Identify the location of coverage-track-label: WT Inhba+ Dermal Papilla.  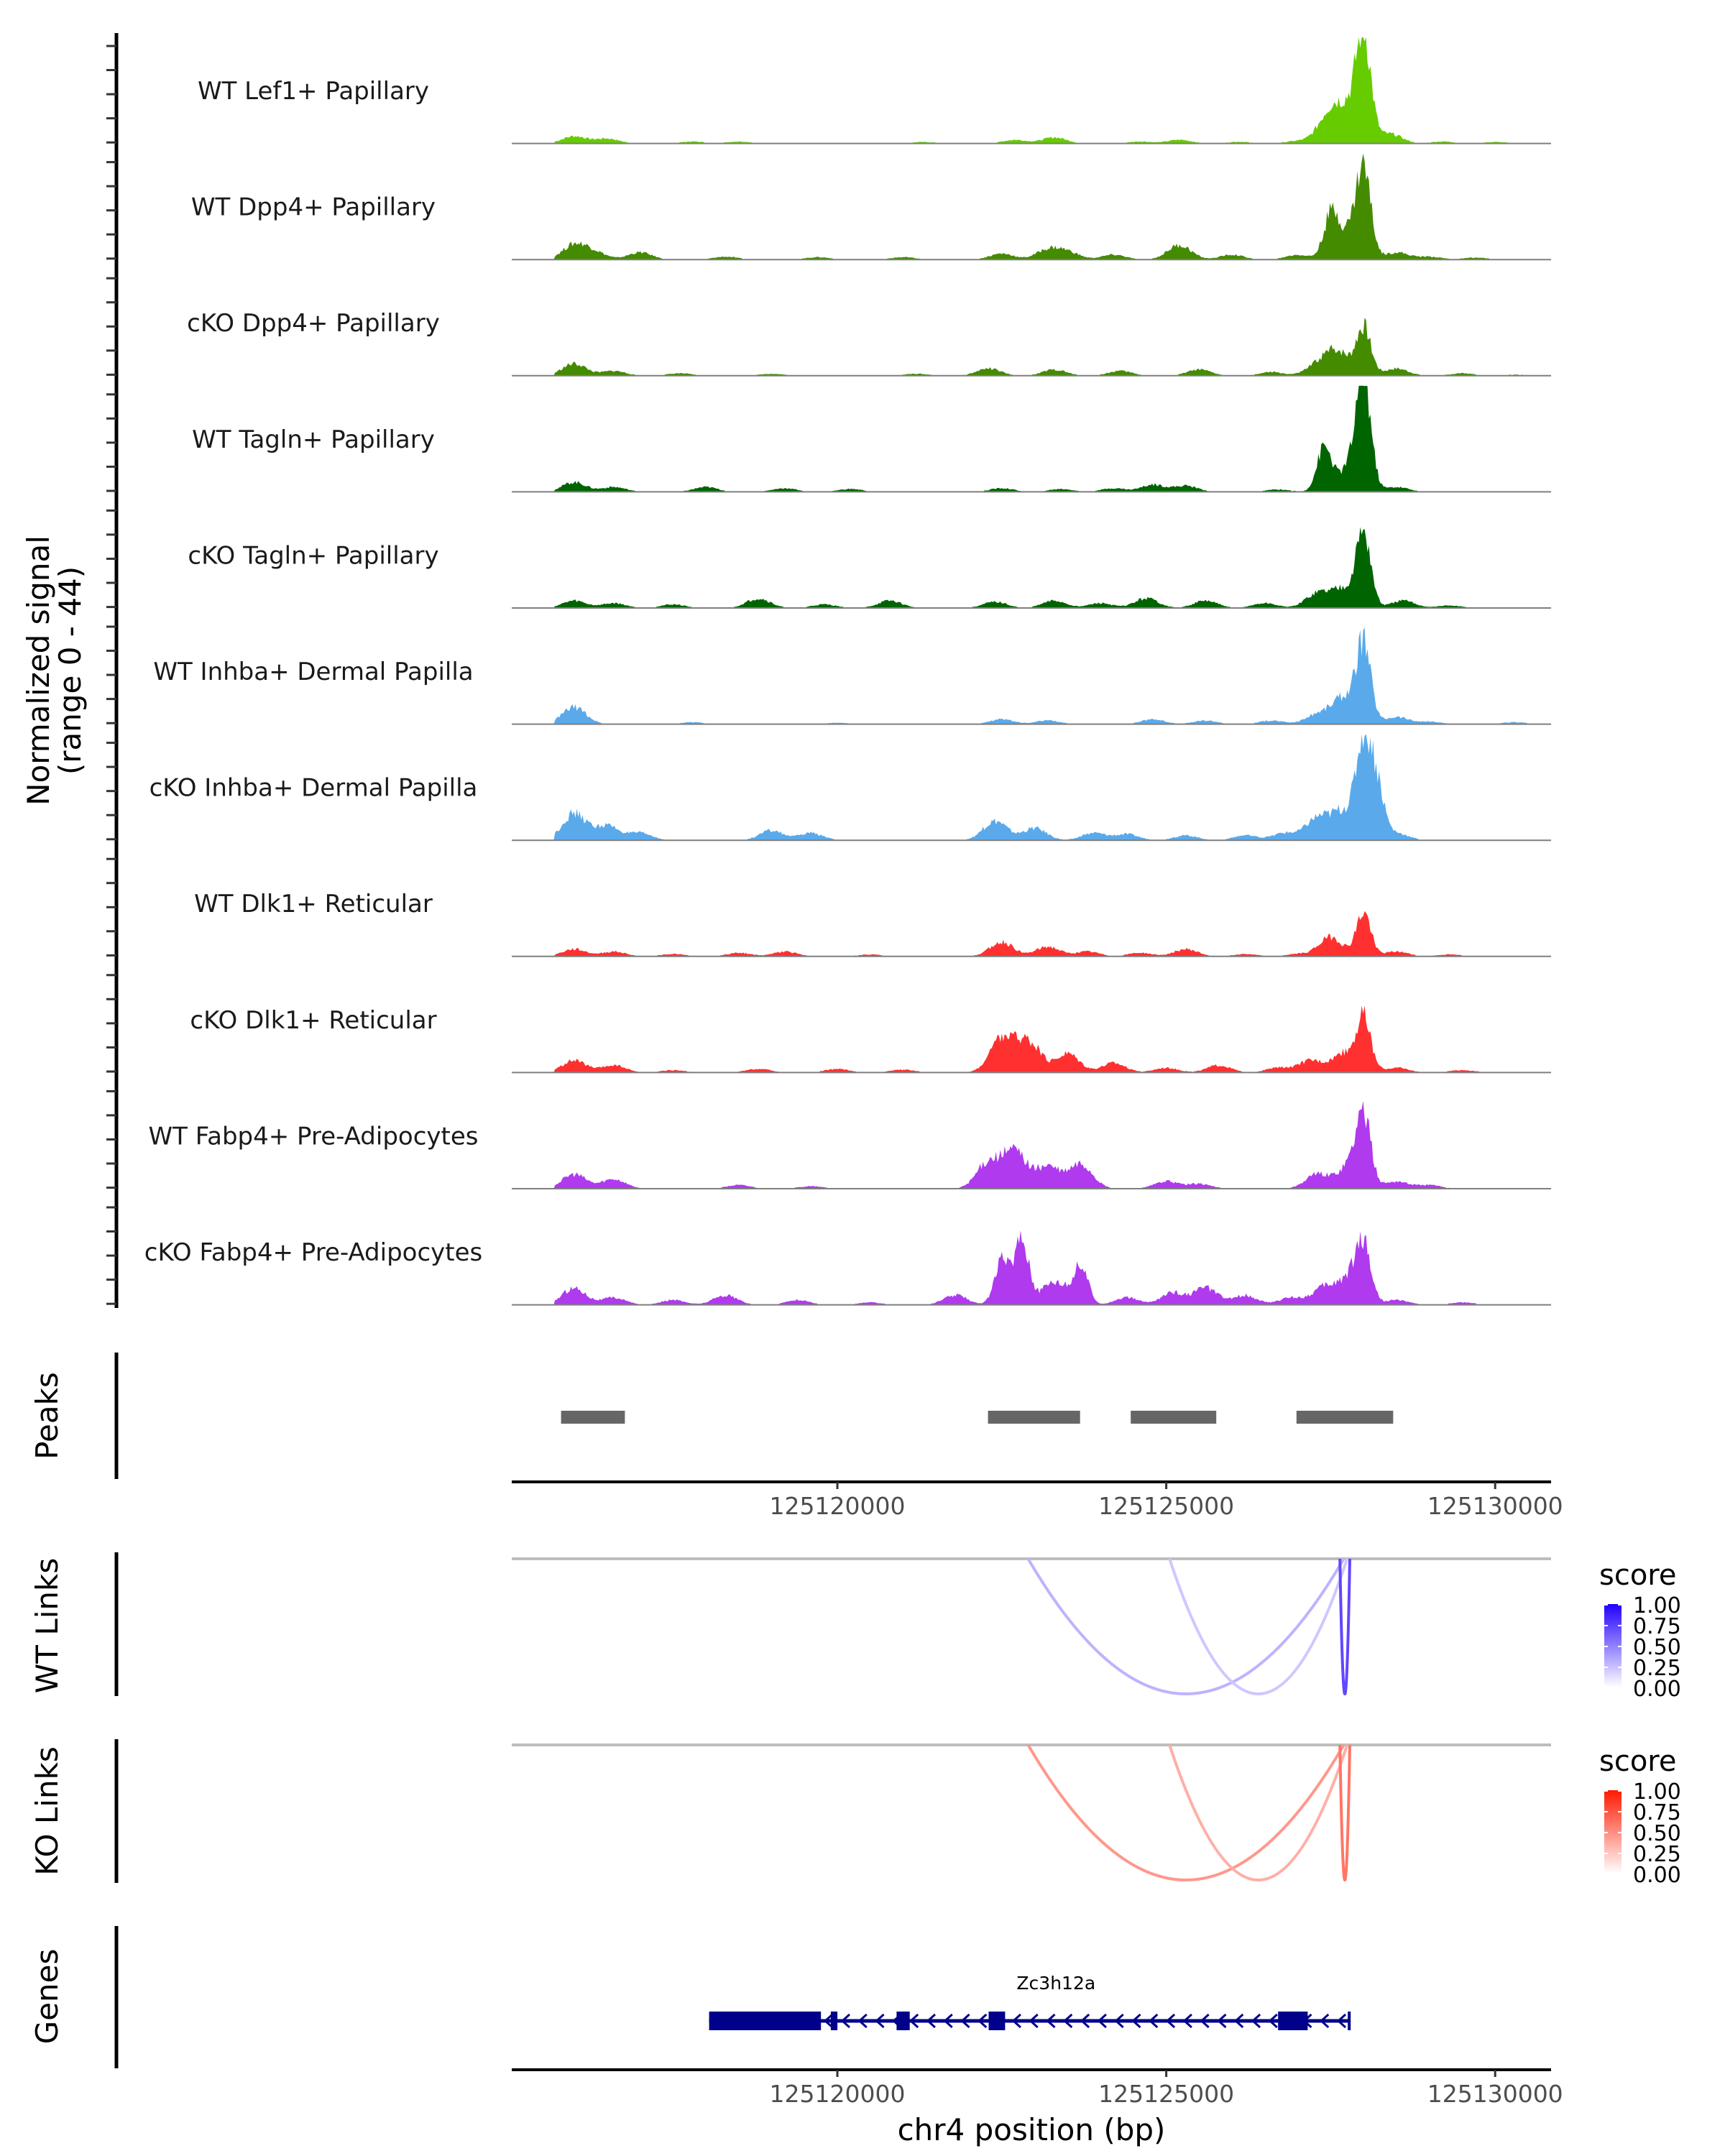
(313, 672).